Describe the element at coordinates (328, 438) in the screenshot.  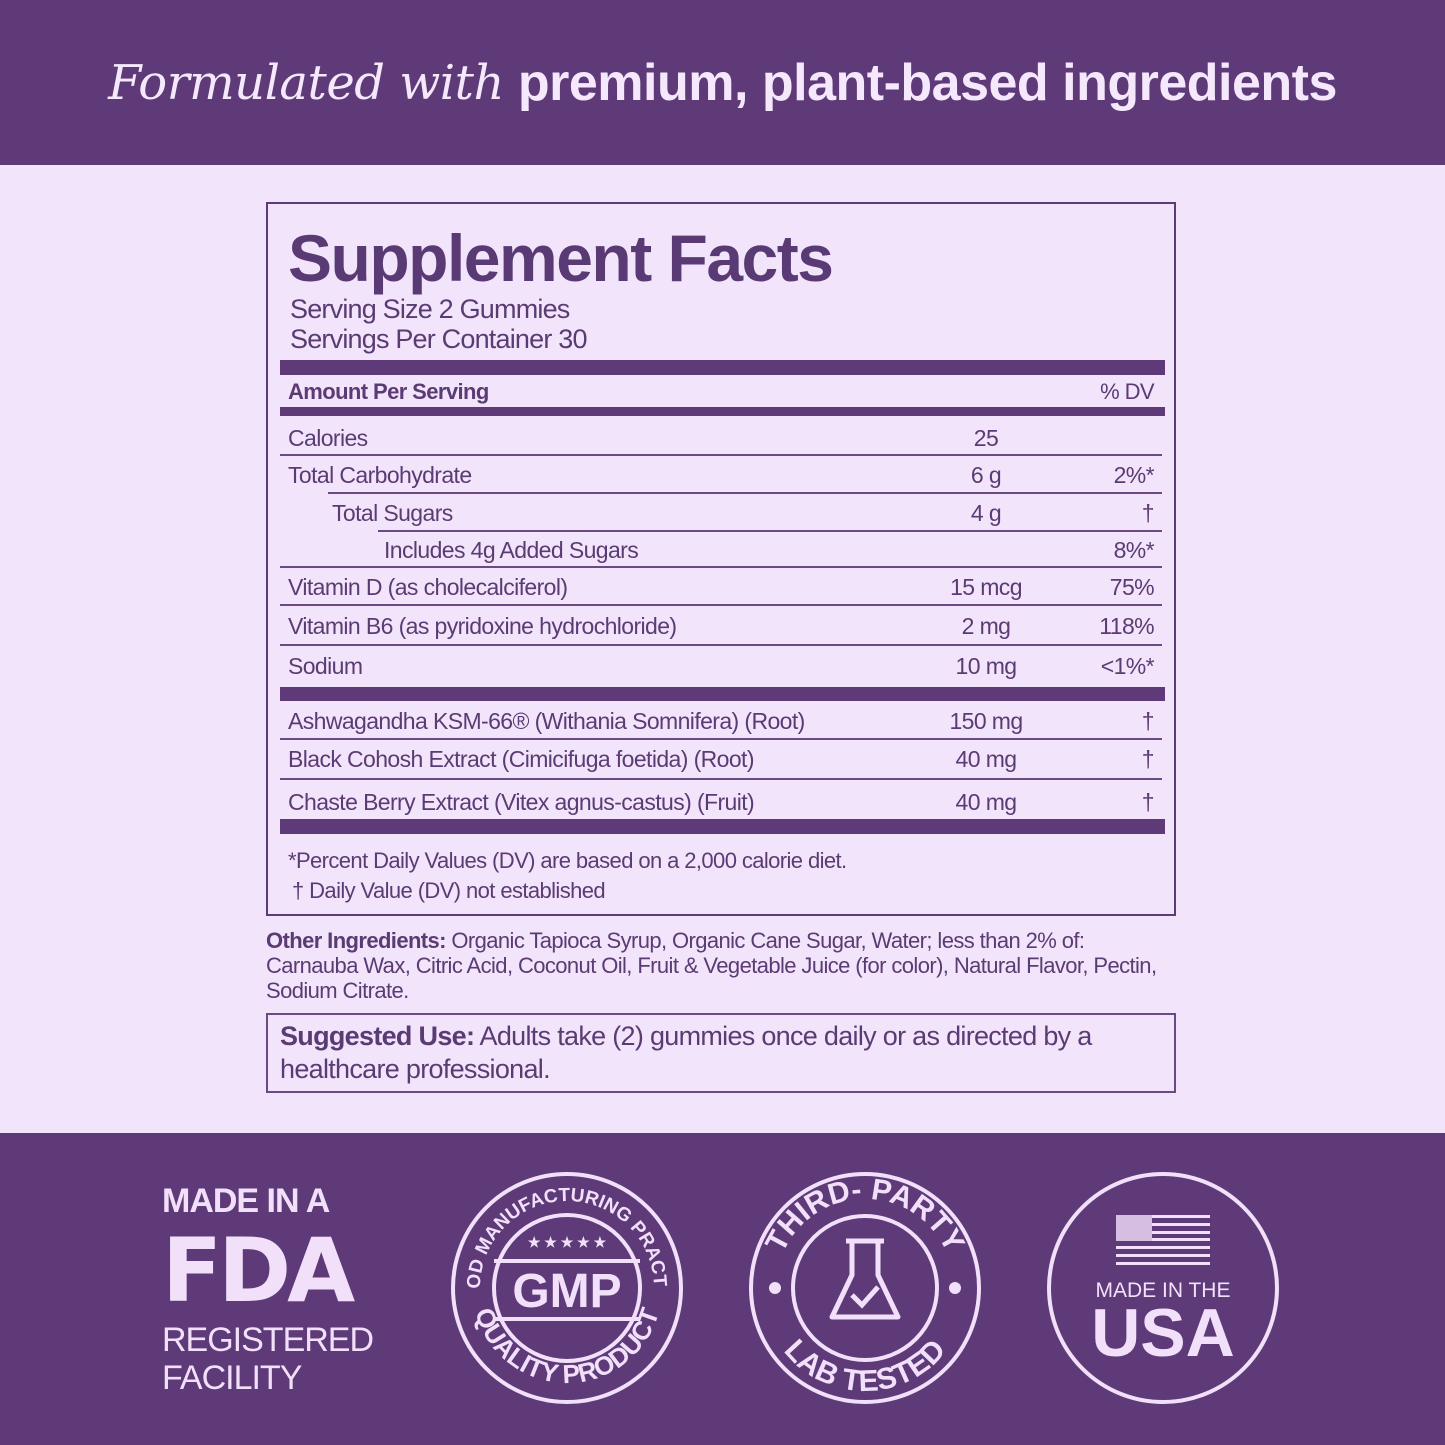
I see `nutrient-name: Calories` at that location.